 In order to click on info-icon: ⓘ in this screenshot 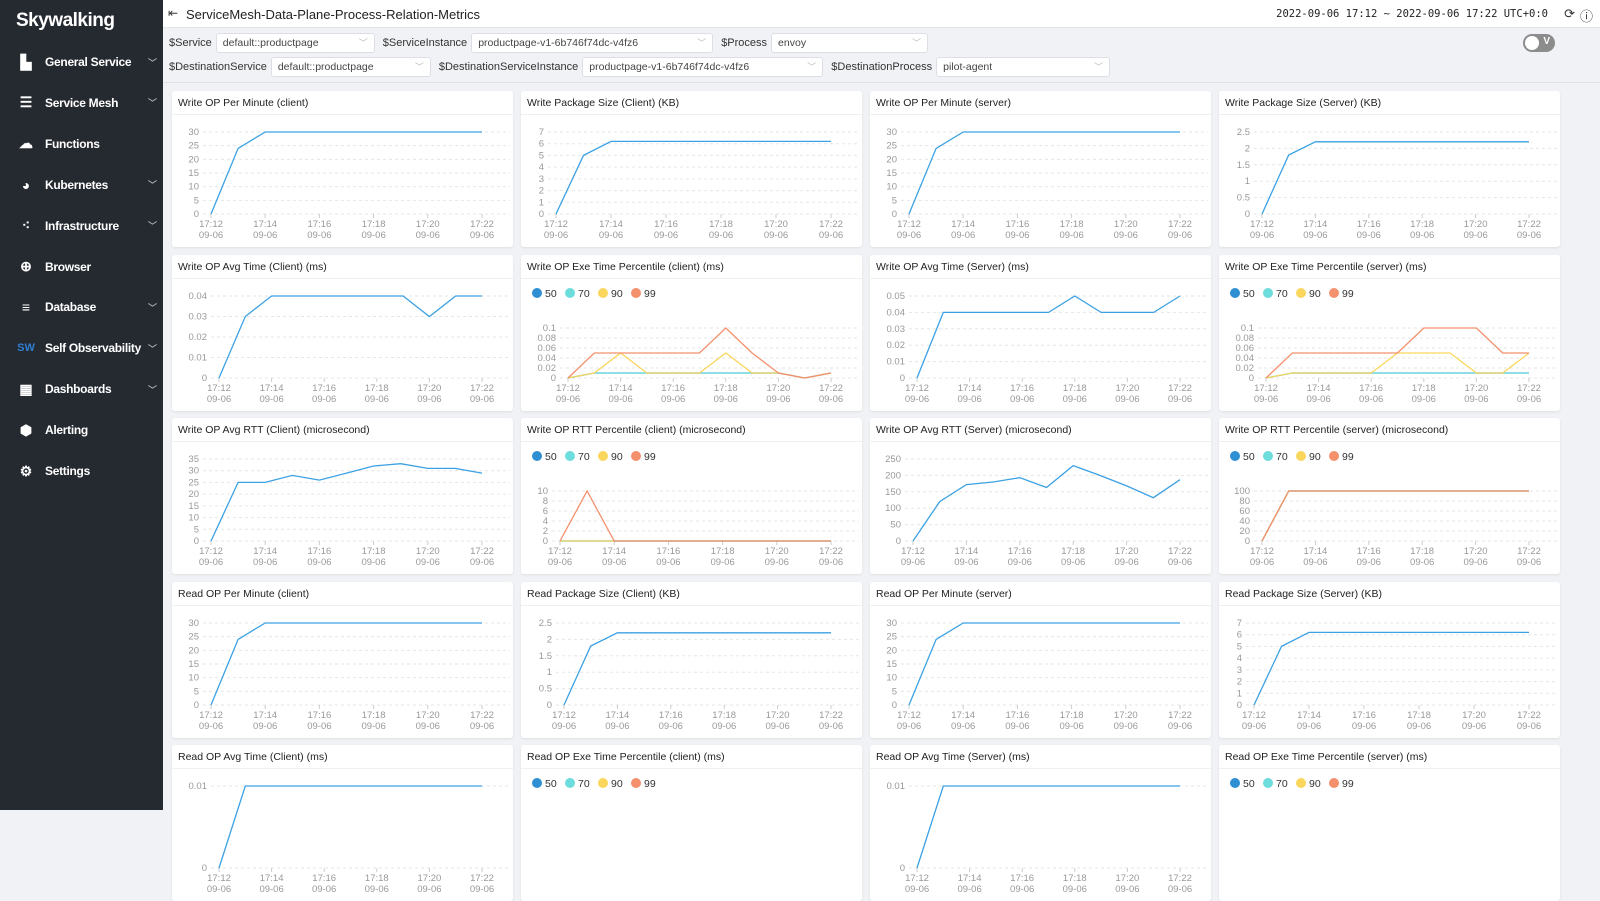, I will do `click(1586, 16)`.